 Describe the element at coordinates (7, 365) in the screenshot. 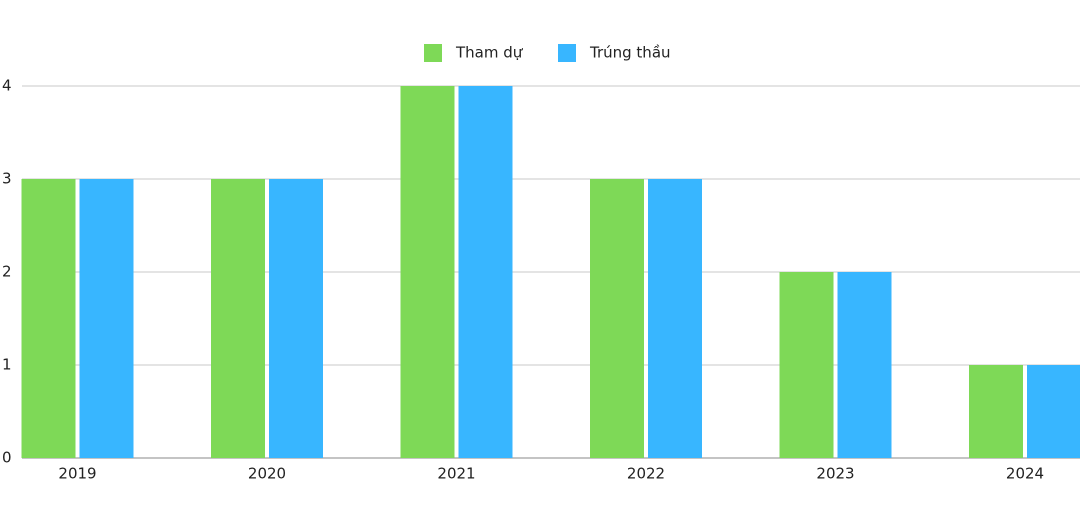

I see `y-tick-label: 1` at that location.